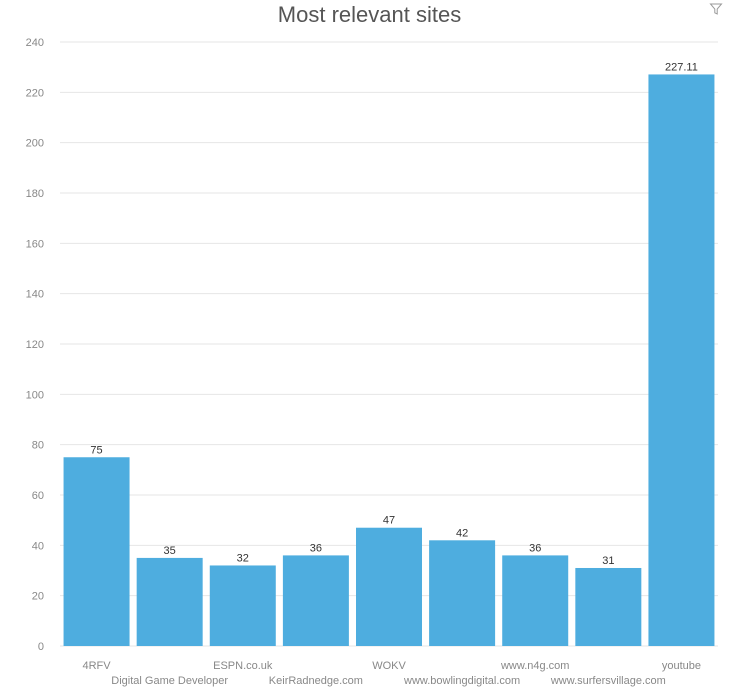 The image size is (739, 697). Describe the element at coordinates (41, 647) in the screenshot. I see `y-tick-label: 0` at that location.